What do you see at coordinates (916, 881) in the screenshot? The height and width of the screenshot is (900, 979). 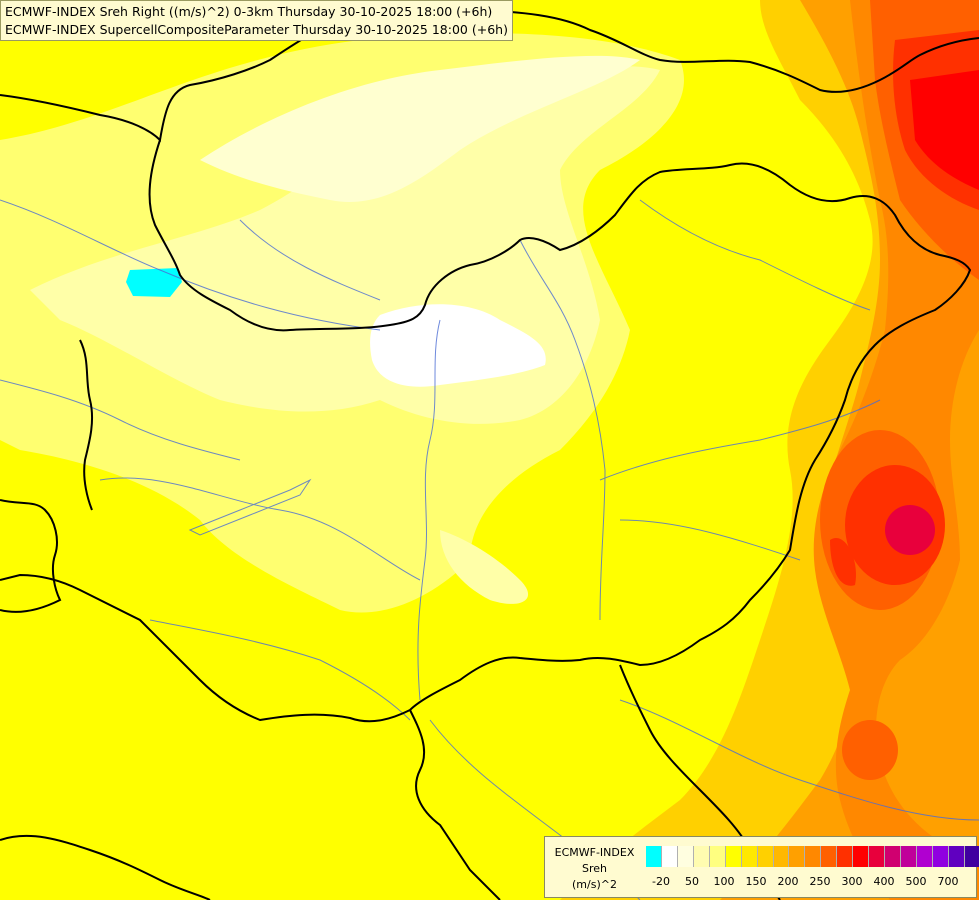 I see `legend-tick-label: 500` at bounding box center [916, 881].